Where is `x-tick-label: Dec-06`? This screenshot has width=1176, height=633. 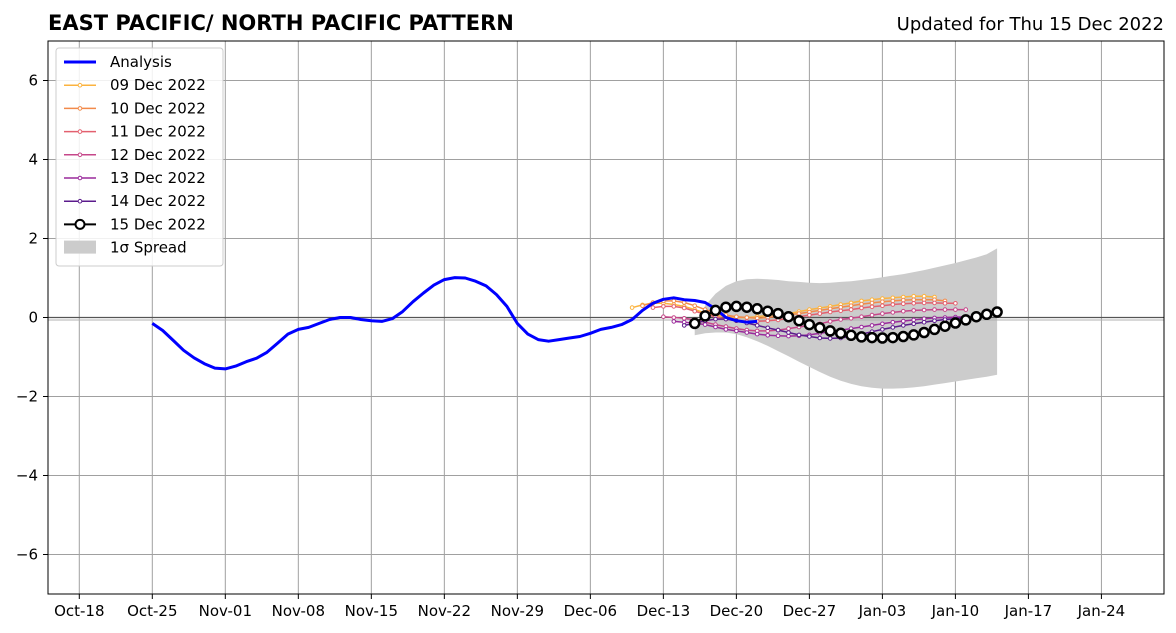
x-tick-label: Dec-06 is located at coordinates (591, 611).